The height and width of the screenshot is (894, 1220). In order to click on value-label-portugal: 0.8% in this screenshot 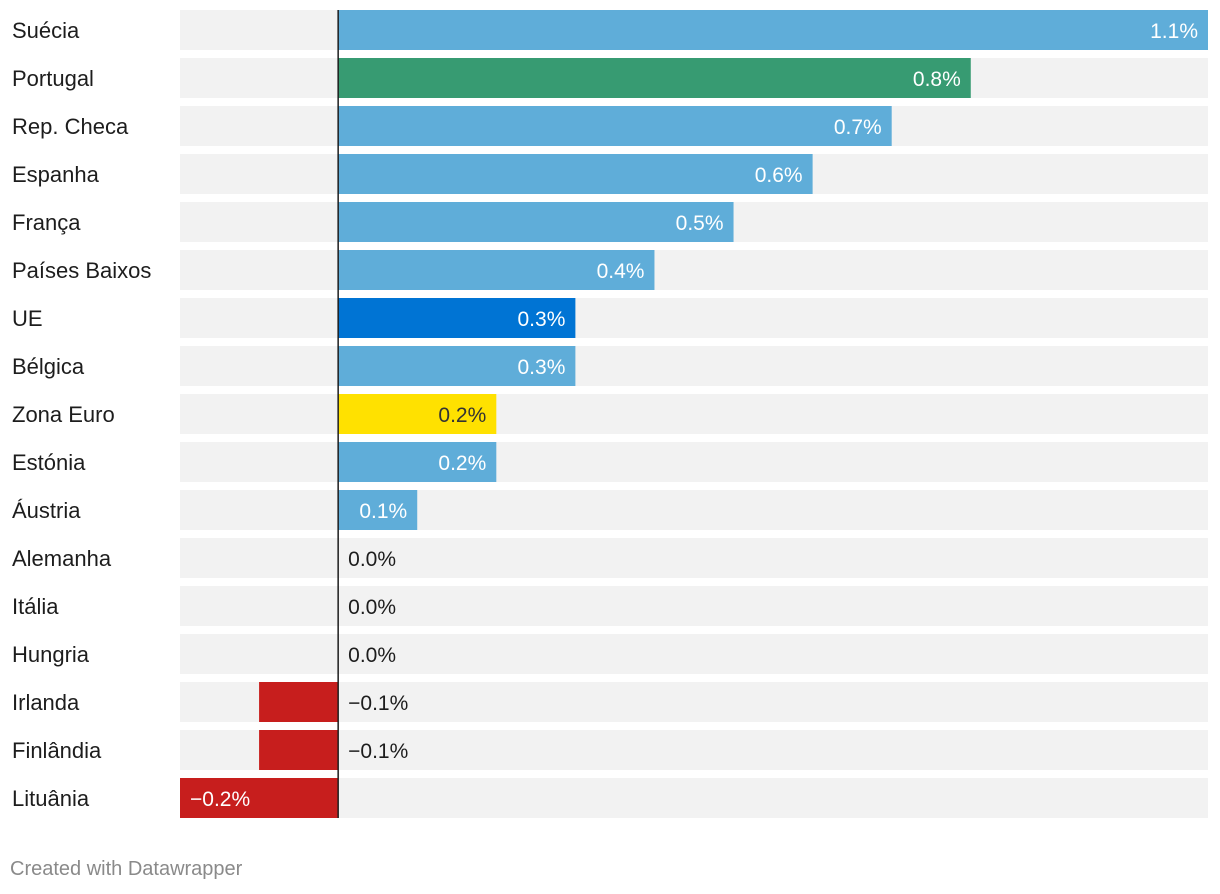, I will do `click(937, 79)`.